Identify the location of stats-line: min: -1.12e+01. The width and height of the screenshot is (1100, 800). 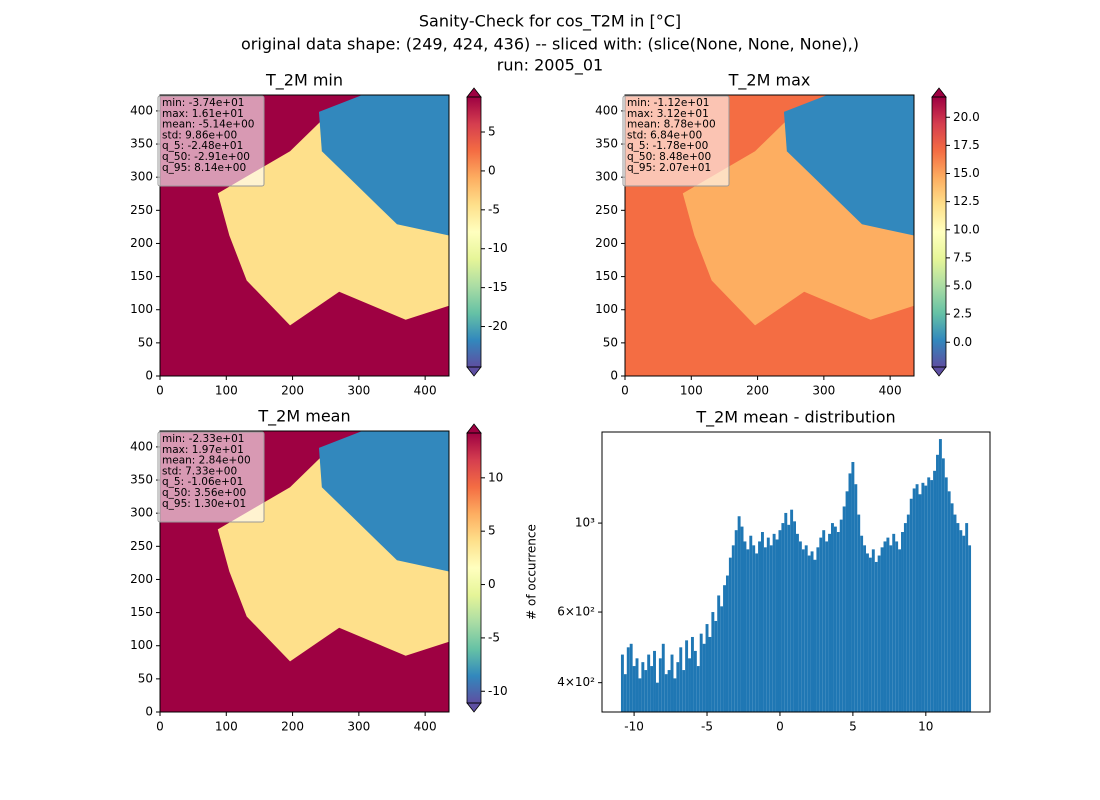
(668, 103).